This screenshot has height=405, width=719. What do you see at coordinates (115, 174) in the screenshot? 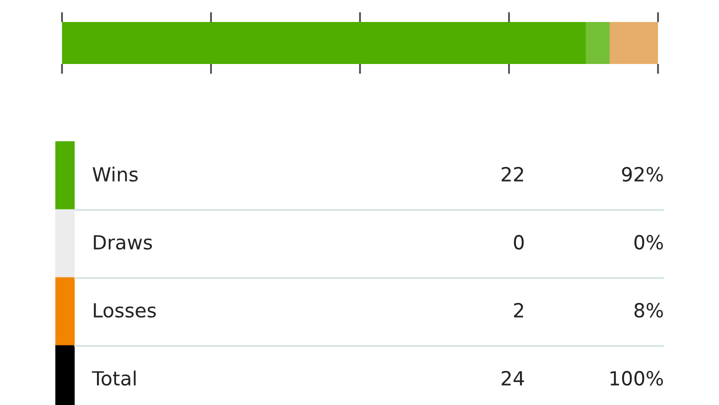
I see `text: Wins` at bounding box center [115, 174].